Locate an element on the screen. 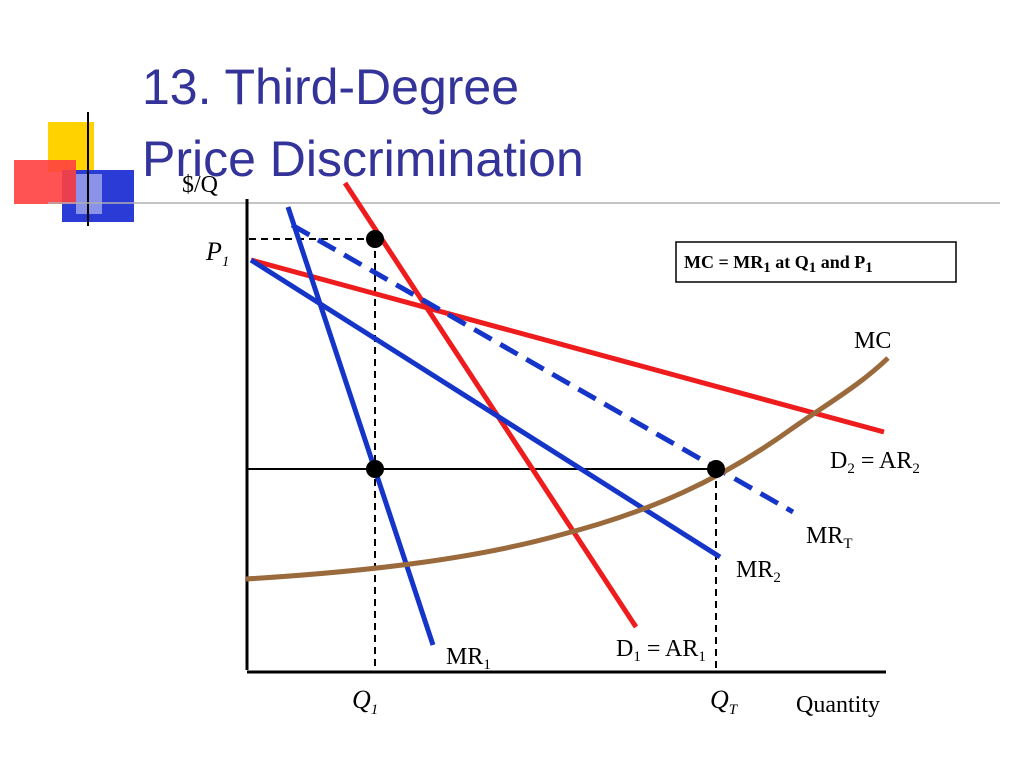 The width and height of the screenshot is (1024, 768). label-p1: P1 is located at coordinates (217, 253).